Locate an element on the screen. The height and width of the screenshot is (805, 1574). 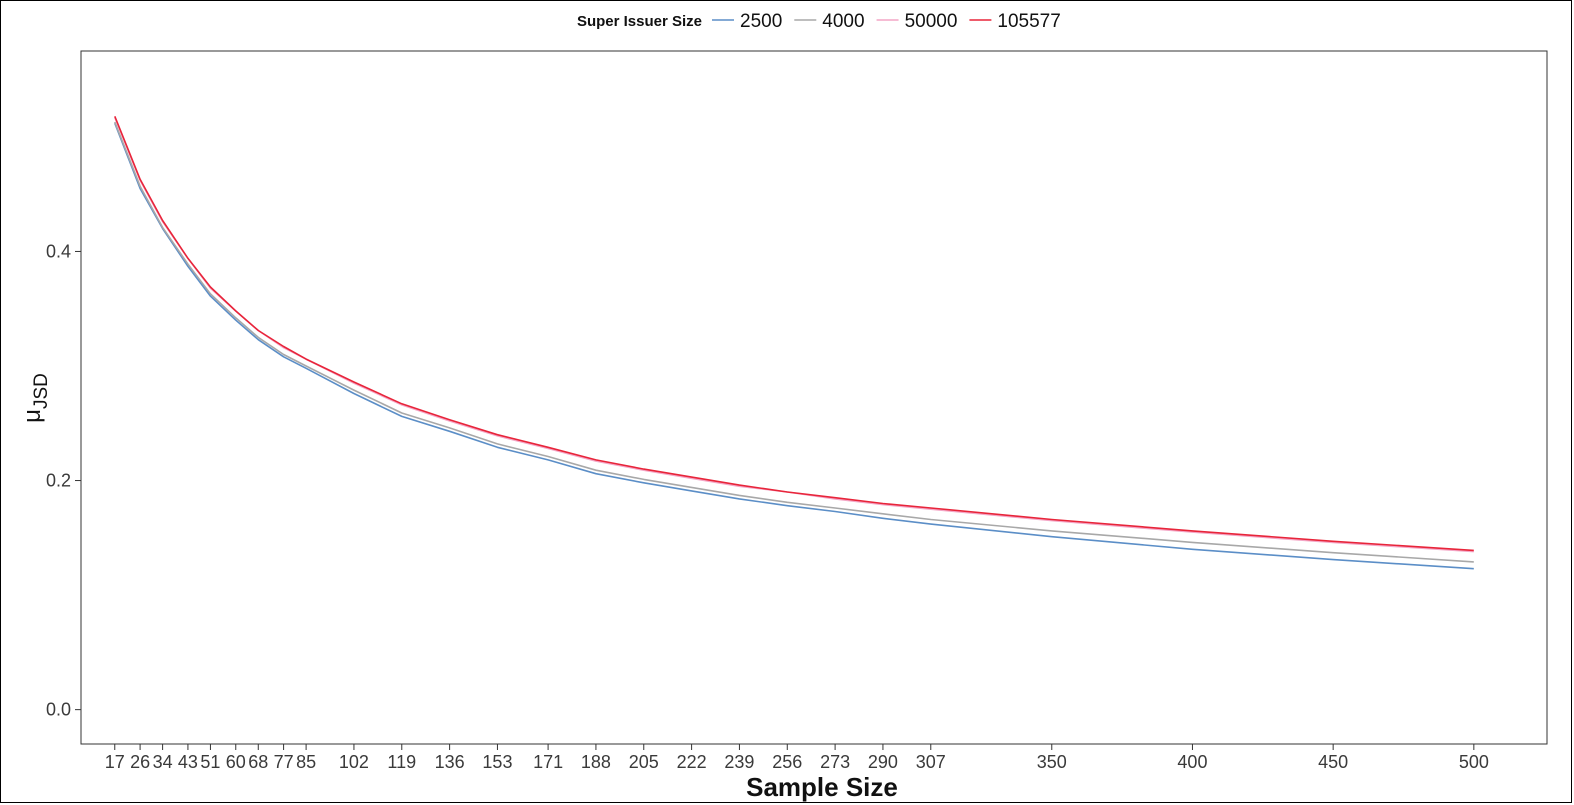
y-axis-title-group: μJSD is located at coordinates (35, 398).